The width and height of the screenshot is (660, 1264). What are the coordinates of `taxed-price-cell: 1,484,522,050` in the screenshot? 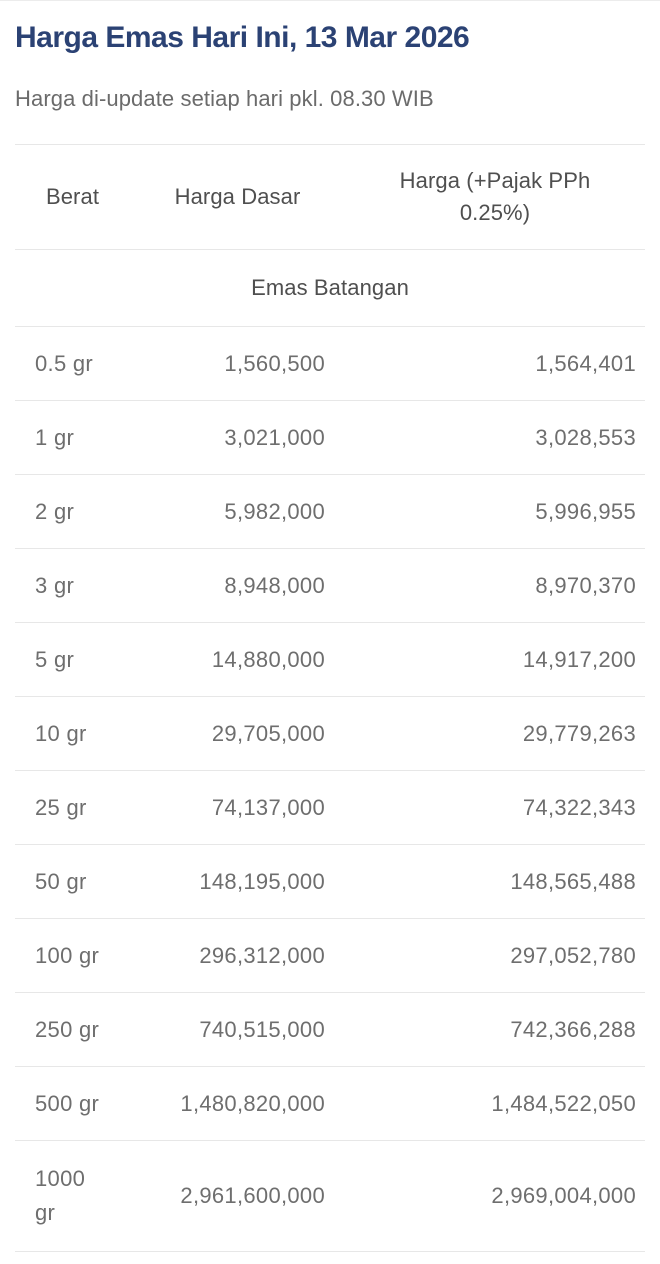 It's located at (563, 1103).